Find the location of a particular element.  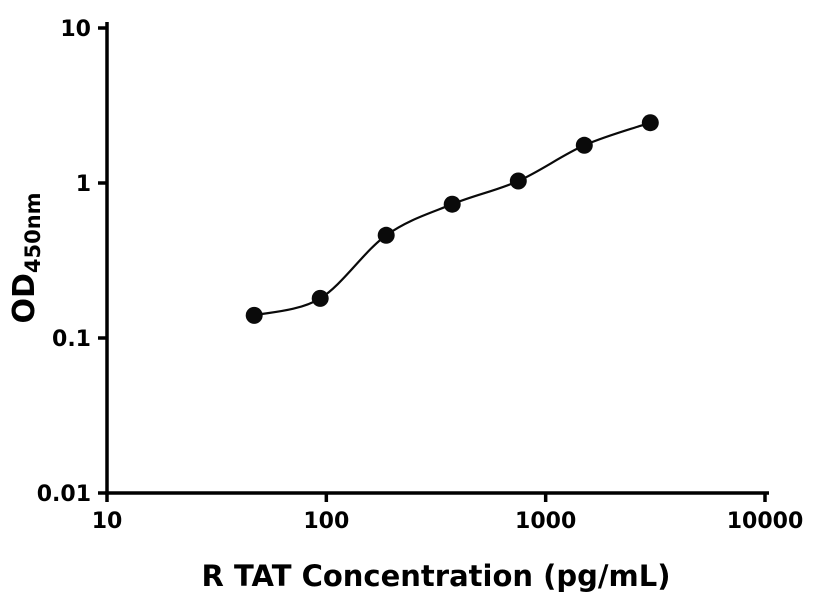

y-axis-title-subscript: 450nm is located at coordinates (33, 232).